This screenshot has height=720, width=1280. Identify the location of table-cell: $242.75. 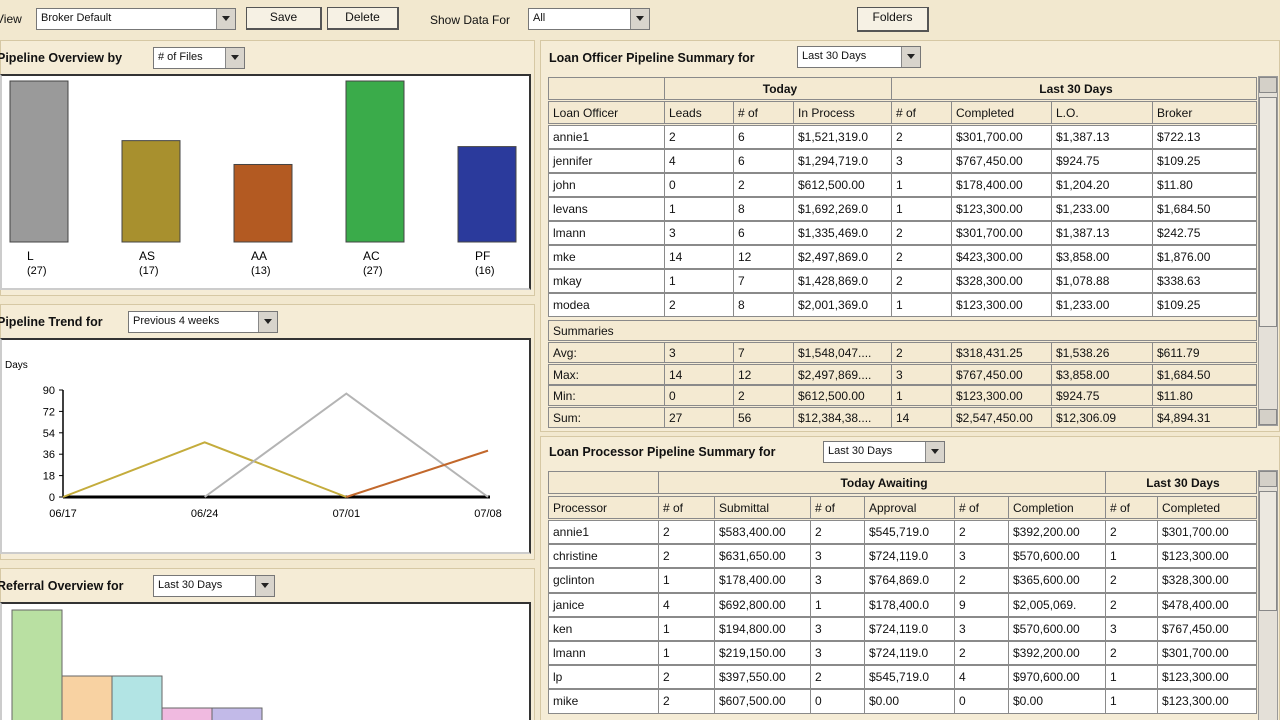
(1204, 233).